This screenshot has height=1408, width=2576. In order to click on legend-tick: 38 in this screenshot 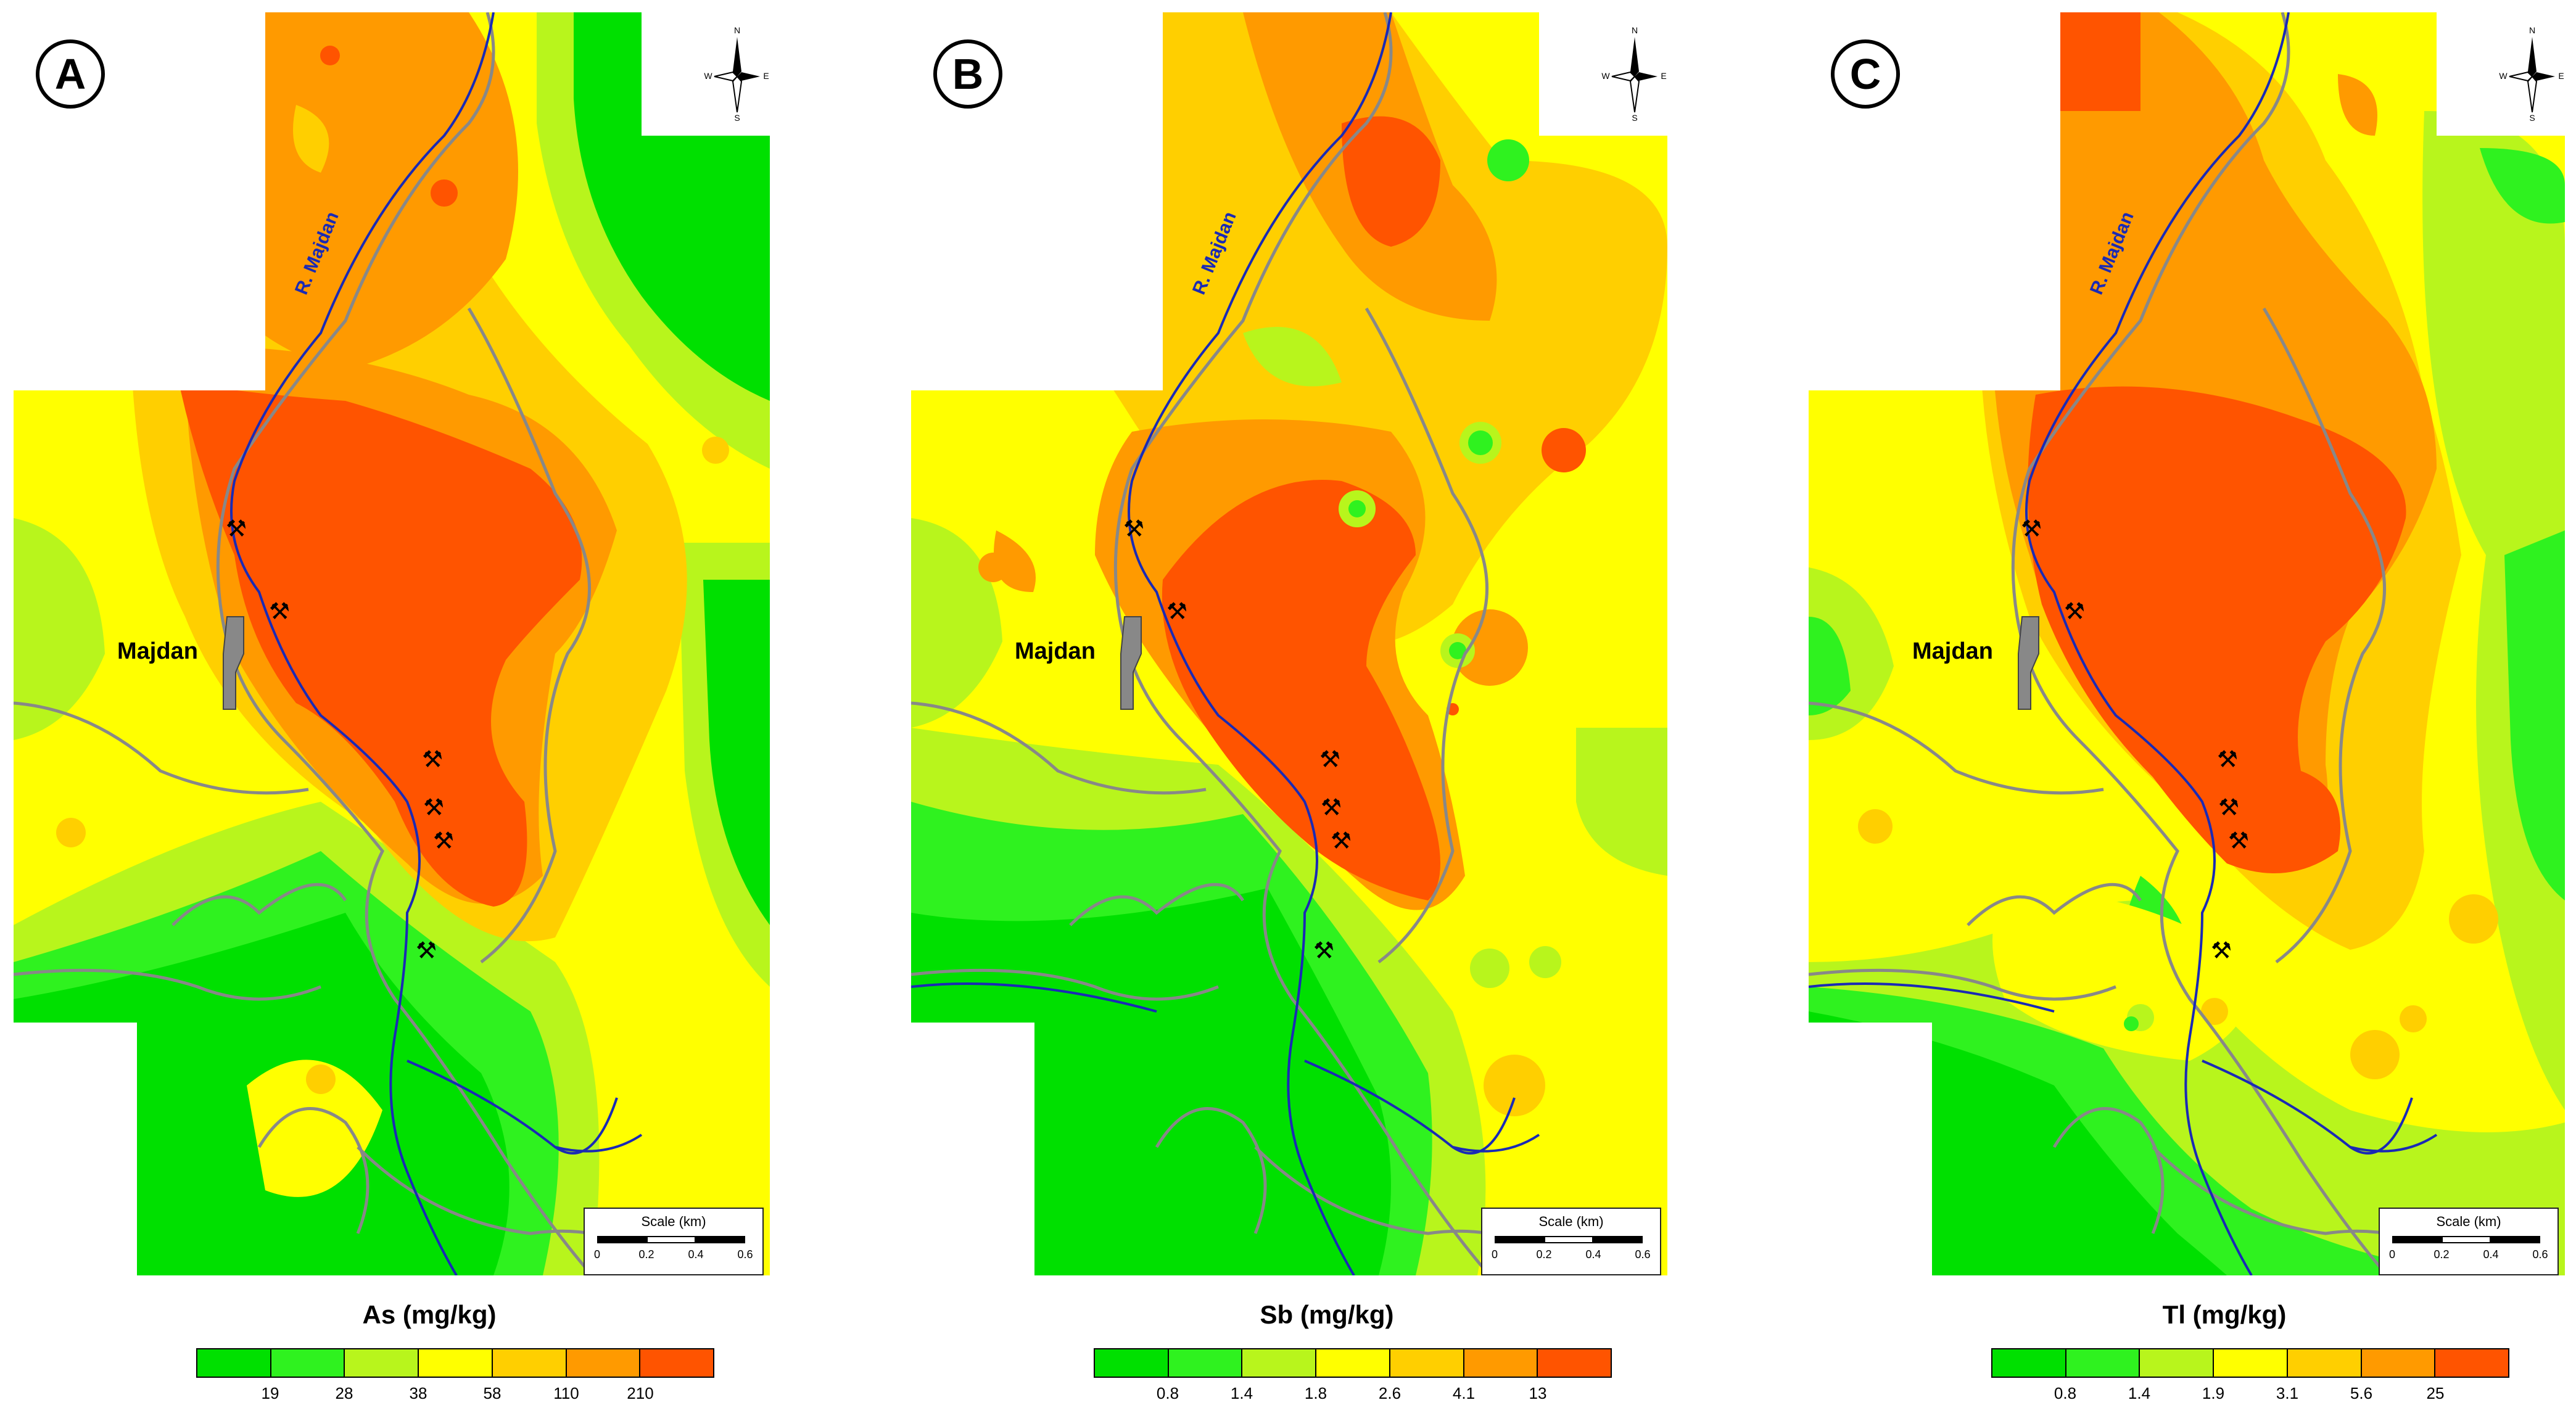, I will do `click(418, 1393)`.